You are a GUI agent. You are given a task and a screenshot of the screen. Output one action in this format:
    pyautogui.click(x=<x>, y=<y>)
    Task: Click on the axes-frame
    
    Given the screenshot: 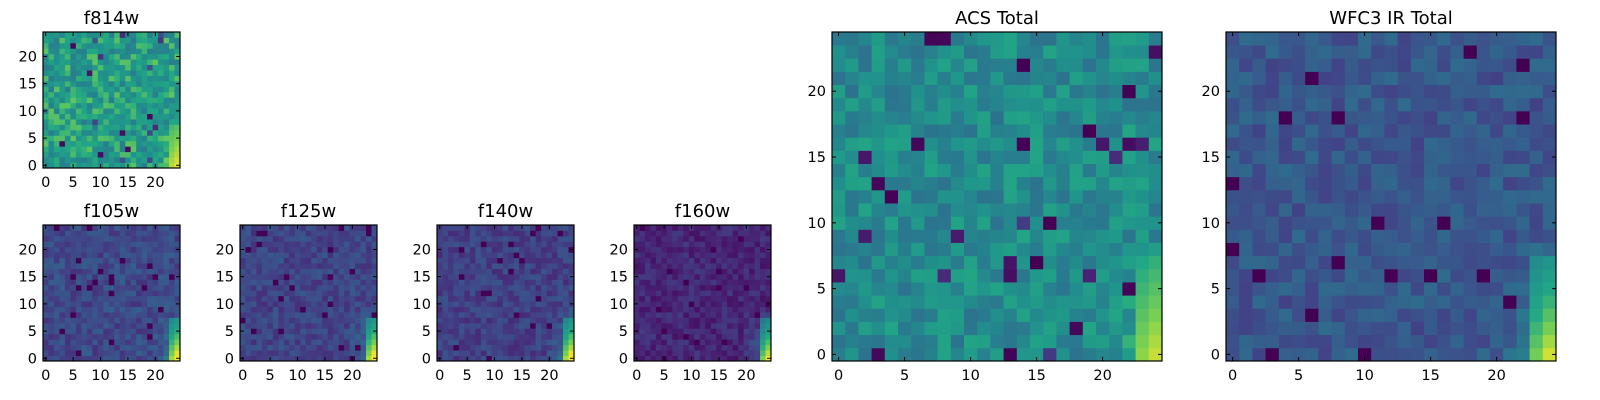 What is the action you would take?
    pyautogui.click(x=702, y=293)
    